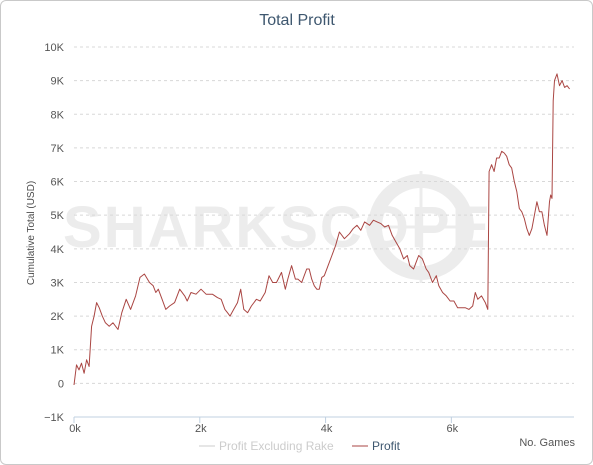 This screenshot has height=465, width=593. I want to click on y-tick-label: 5K, so click(58, 216).